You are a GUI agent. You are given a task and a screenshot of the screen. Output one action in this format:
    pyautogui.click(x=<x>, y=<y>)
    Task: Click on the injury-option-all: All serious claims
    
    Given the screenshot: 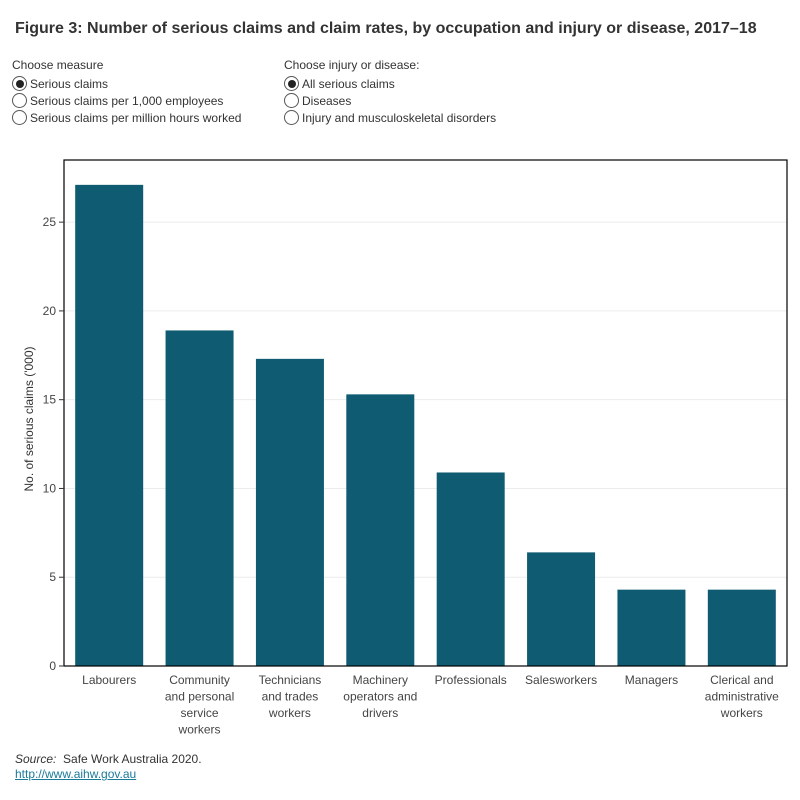 What is the action you would take?
    pyautogui.click(x=390, y=83)
    